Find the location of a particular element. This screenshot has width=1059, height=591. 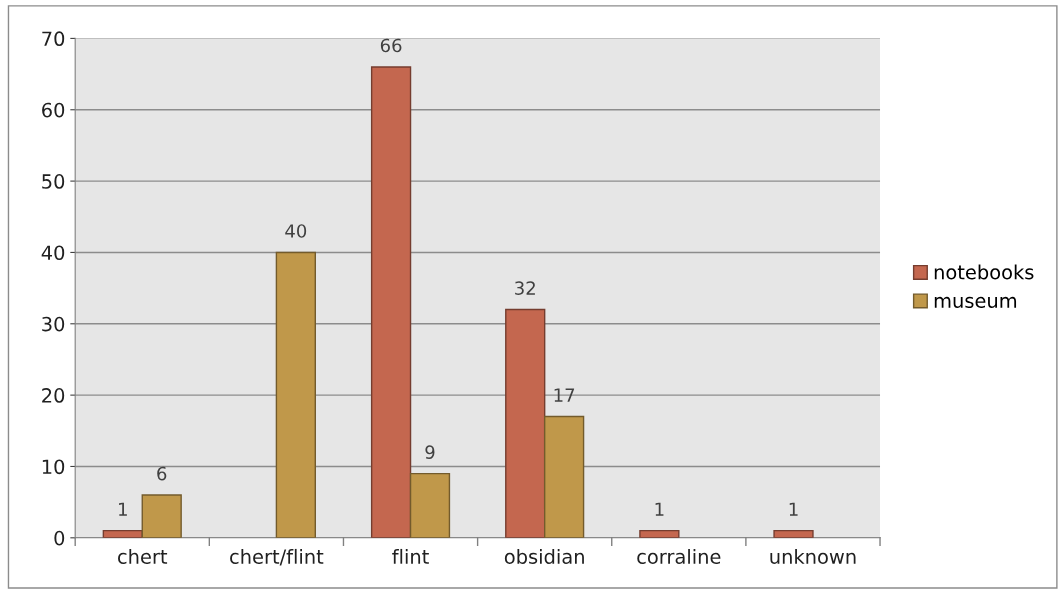

x-tick-label: flint is located at coordinates (410, 556).